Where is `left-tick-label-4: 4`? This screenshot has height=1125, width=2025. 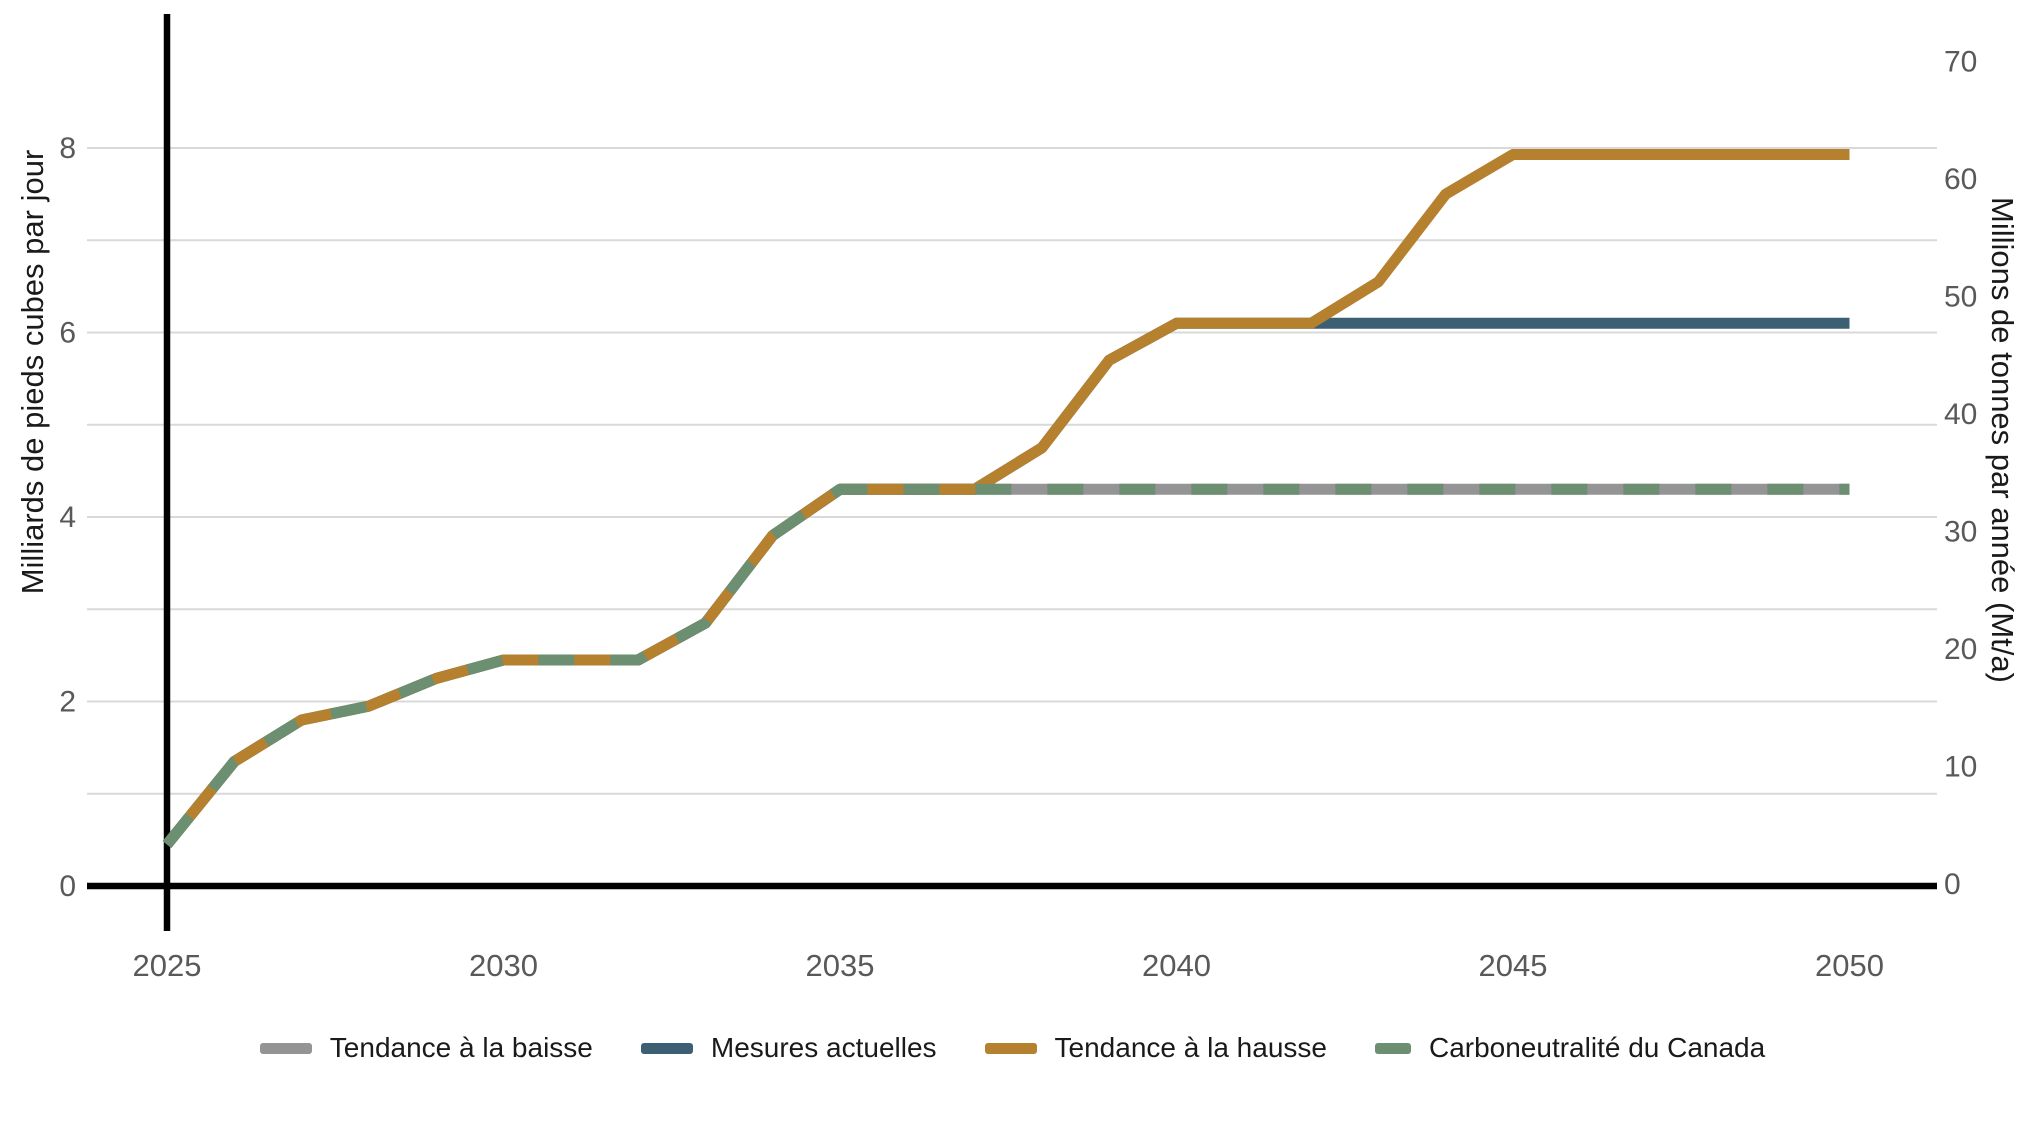
left-tick-label-4: 4 is located at coordinates (67, 517).